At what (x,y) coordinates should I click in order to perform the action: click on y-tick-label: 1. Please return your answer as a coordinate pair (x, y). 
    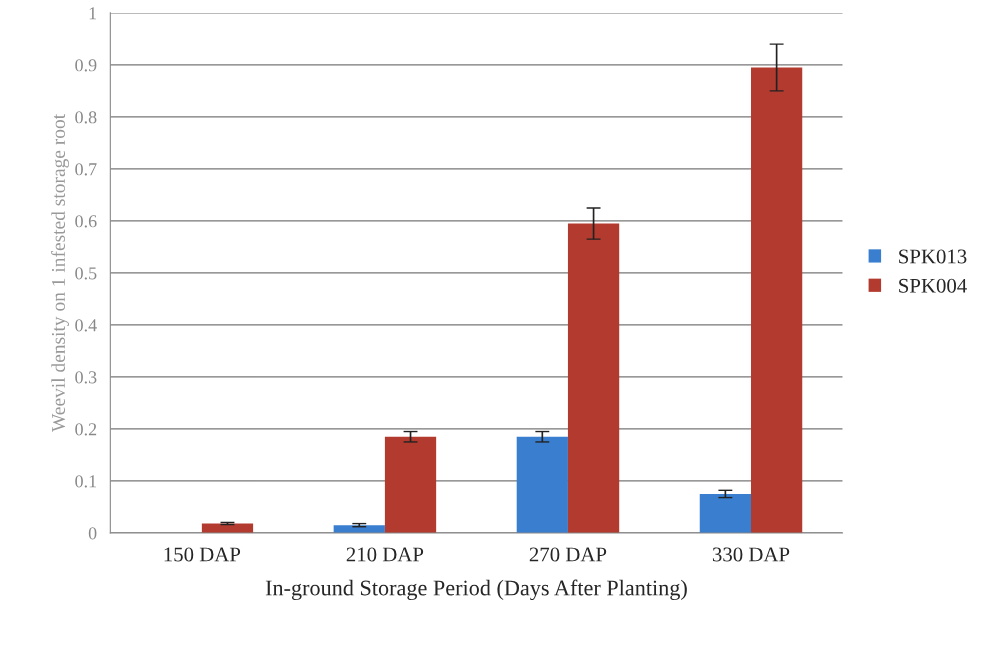
    Looking at the image, I should click on (93, 13).